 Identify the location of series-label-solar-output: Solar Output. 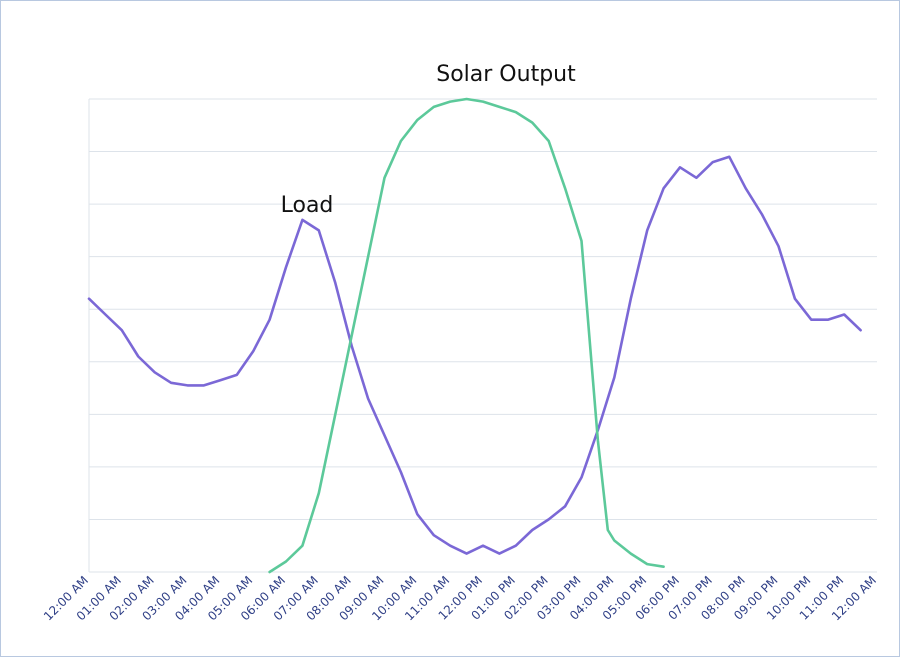
(506, 74).